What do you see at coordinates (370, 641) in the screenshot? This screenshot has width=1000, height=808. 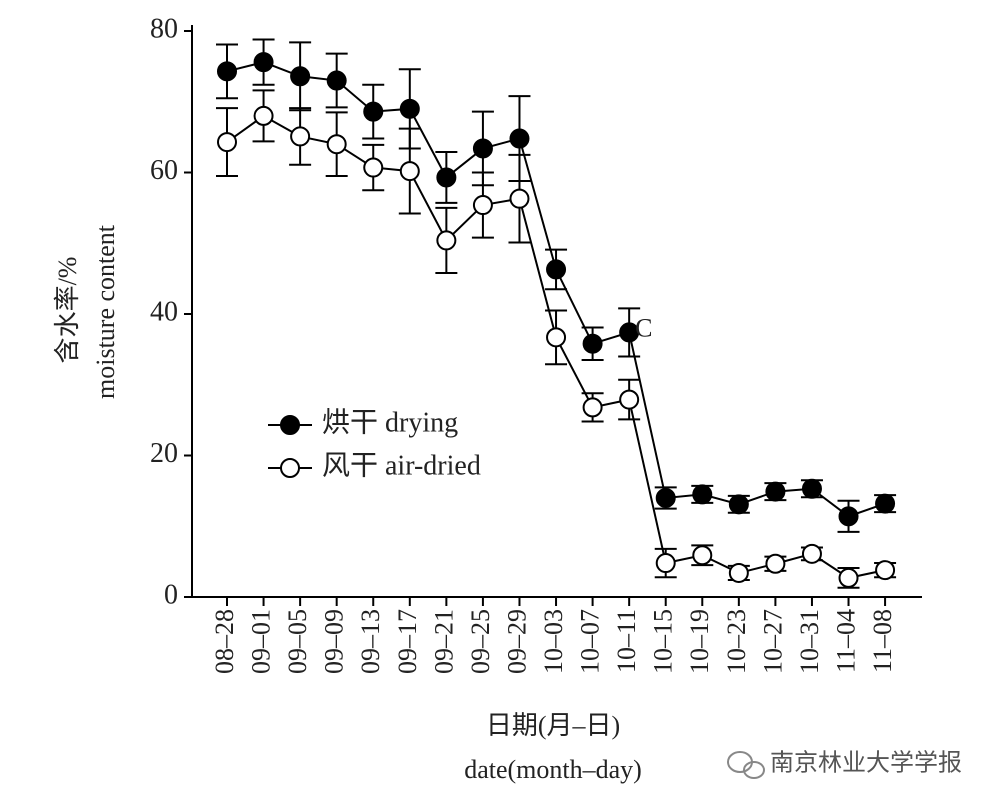 I see `x-tick-label: 09–13` at bounding box center [370, 641].